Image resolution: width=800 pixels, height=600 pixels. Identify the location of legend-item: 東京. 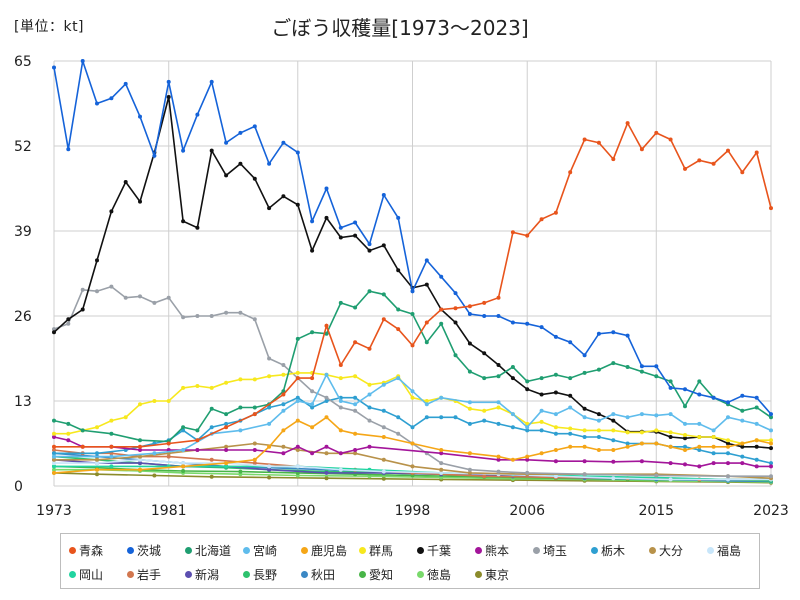
(492, 574).